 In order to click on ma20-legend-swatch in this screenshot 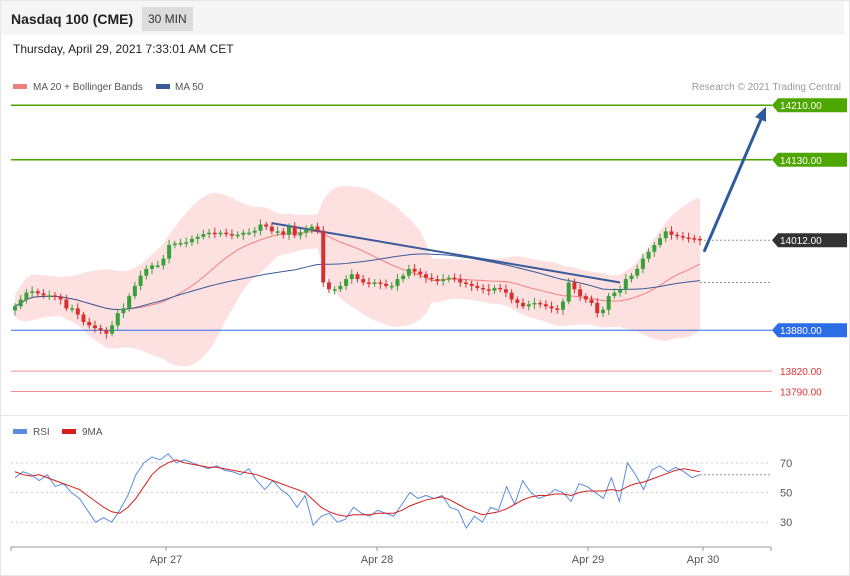, I will do `click(20, 86)`.